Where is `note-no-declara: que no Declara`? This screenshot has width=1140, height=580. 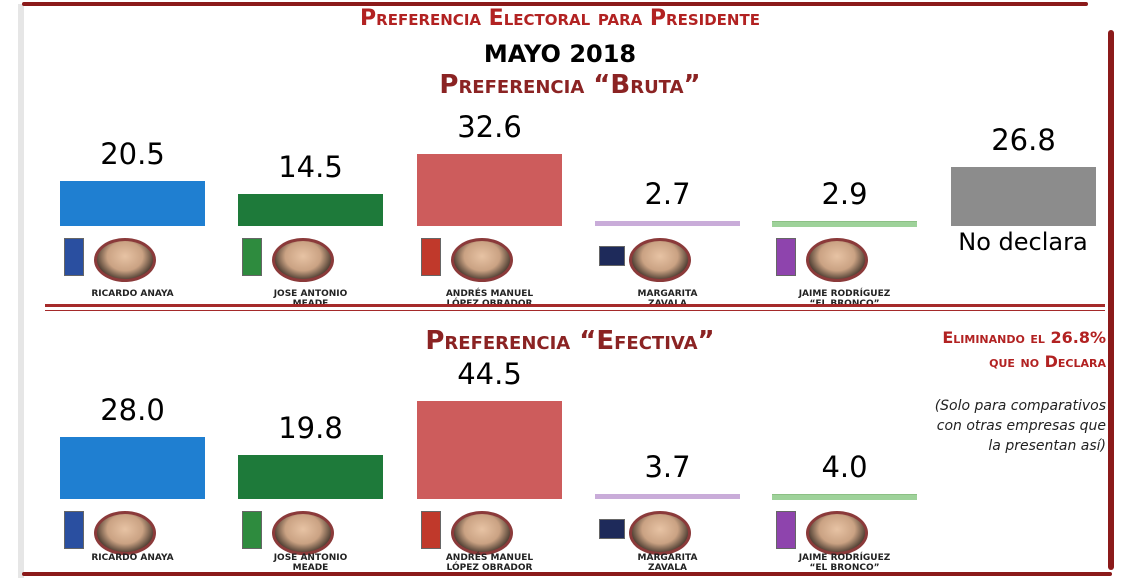
note-no-declara: que no Declara is located at coordinates (1047, 361).